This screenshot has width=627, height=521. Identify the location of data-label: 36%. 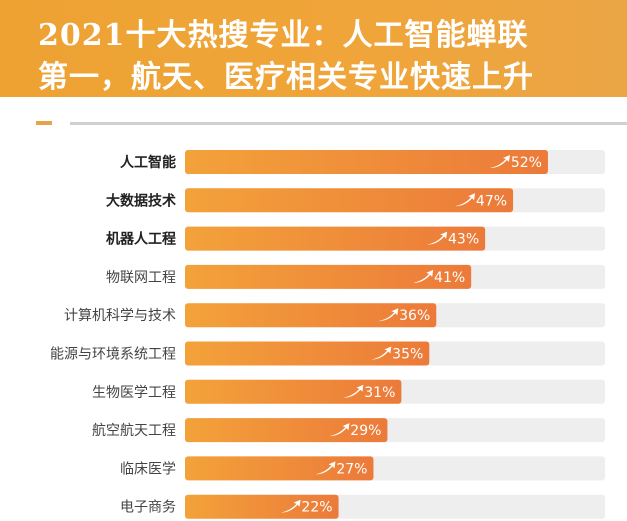
(414, 316).